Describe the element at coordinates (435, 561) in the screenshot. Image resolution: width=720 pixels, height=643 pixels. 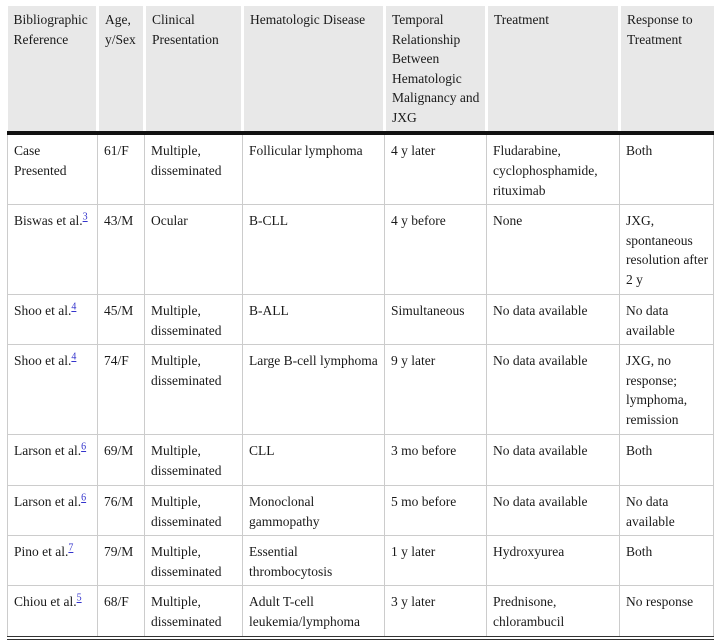
I see `cell-temporal-relationship: 1 y later` at that location.